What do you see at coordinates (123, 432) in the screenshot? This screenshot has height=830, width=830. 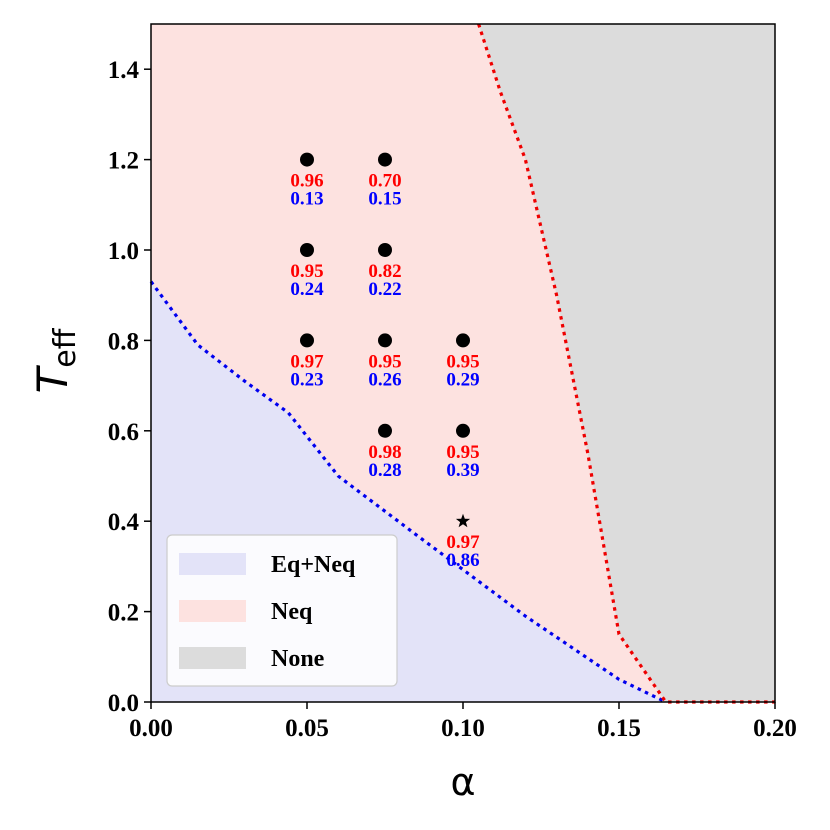 I see `y-tick-label: 0.6` at bounding box center [123, 432].